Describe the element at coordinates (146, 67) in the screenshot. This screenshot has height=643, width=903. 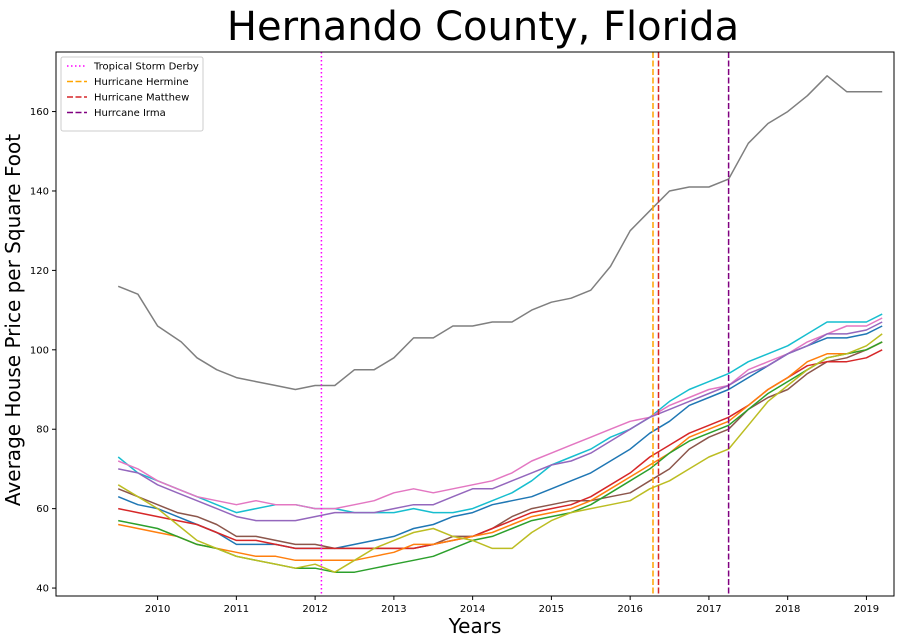
I see `legend-entry: Tropical Storm Derby` at that location.